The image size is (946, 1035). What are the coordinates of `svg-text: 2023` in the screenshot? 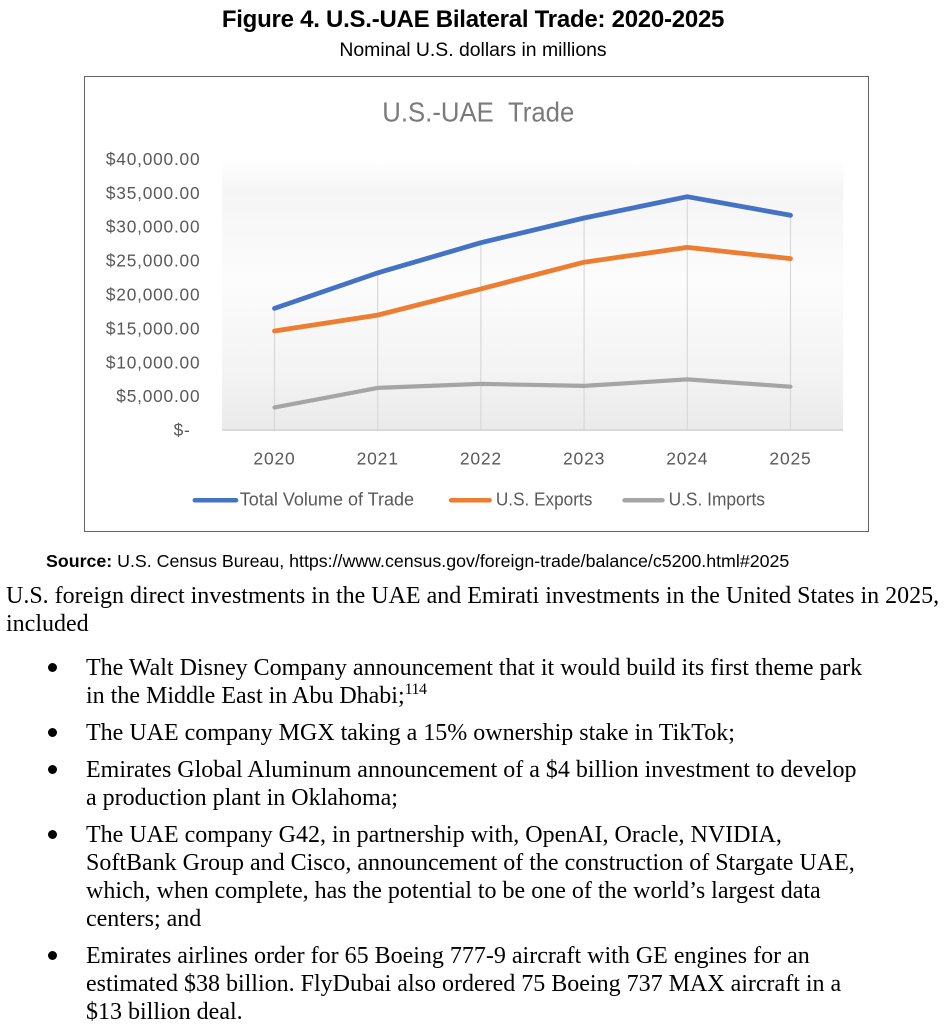 It's located at (584, 459).